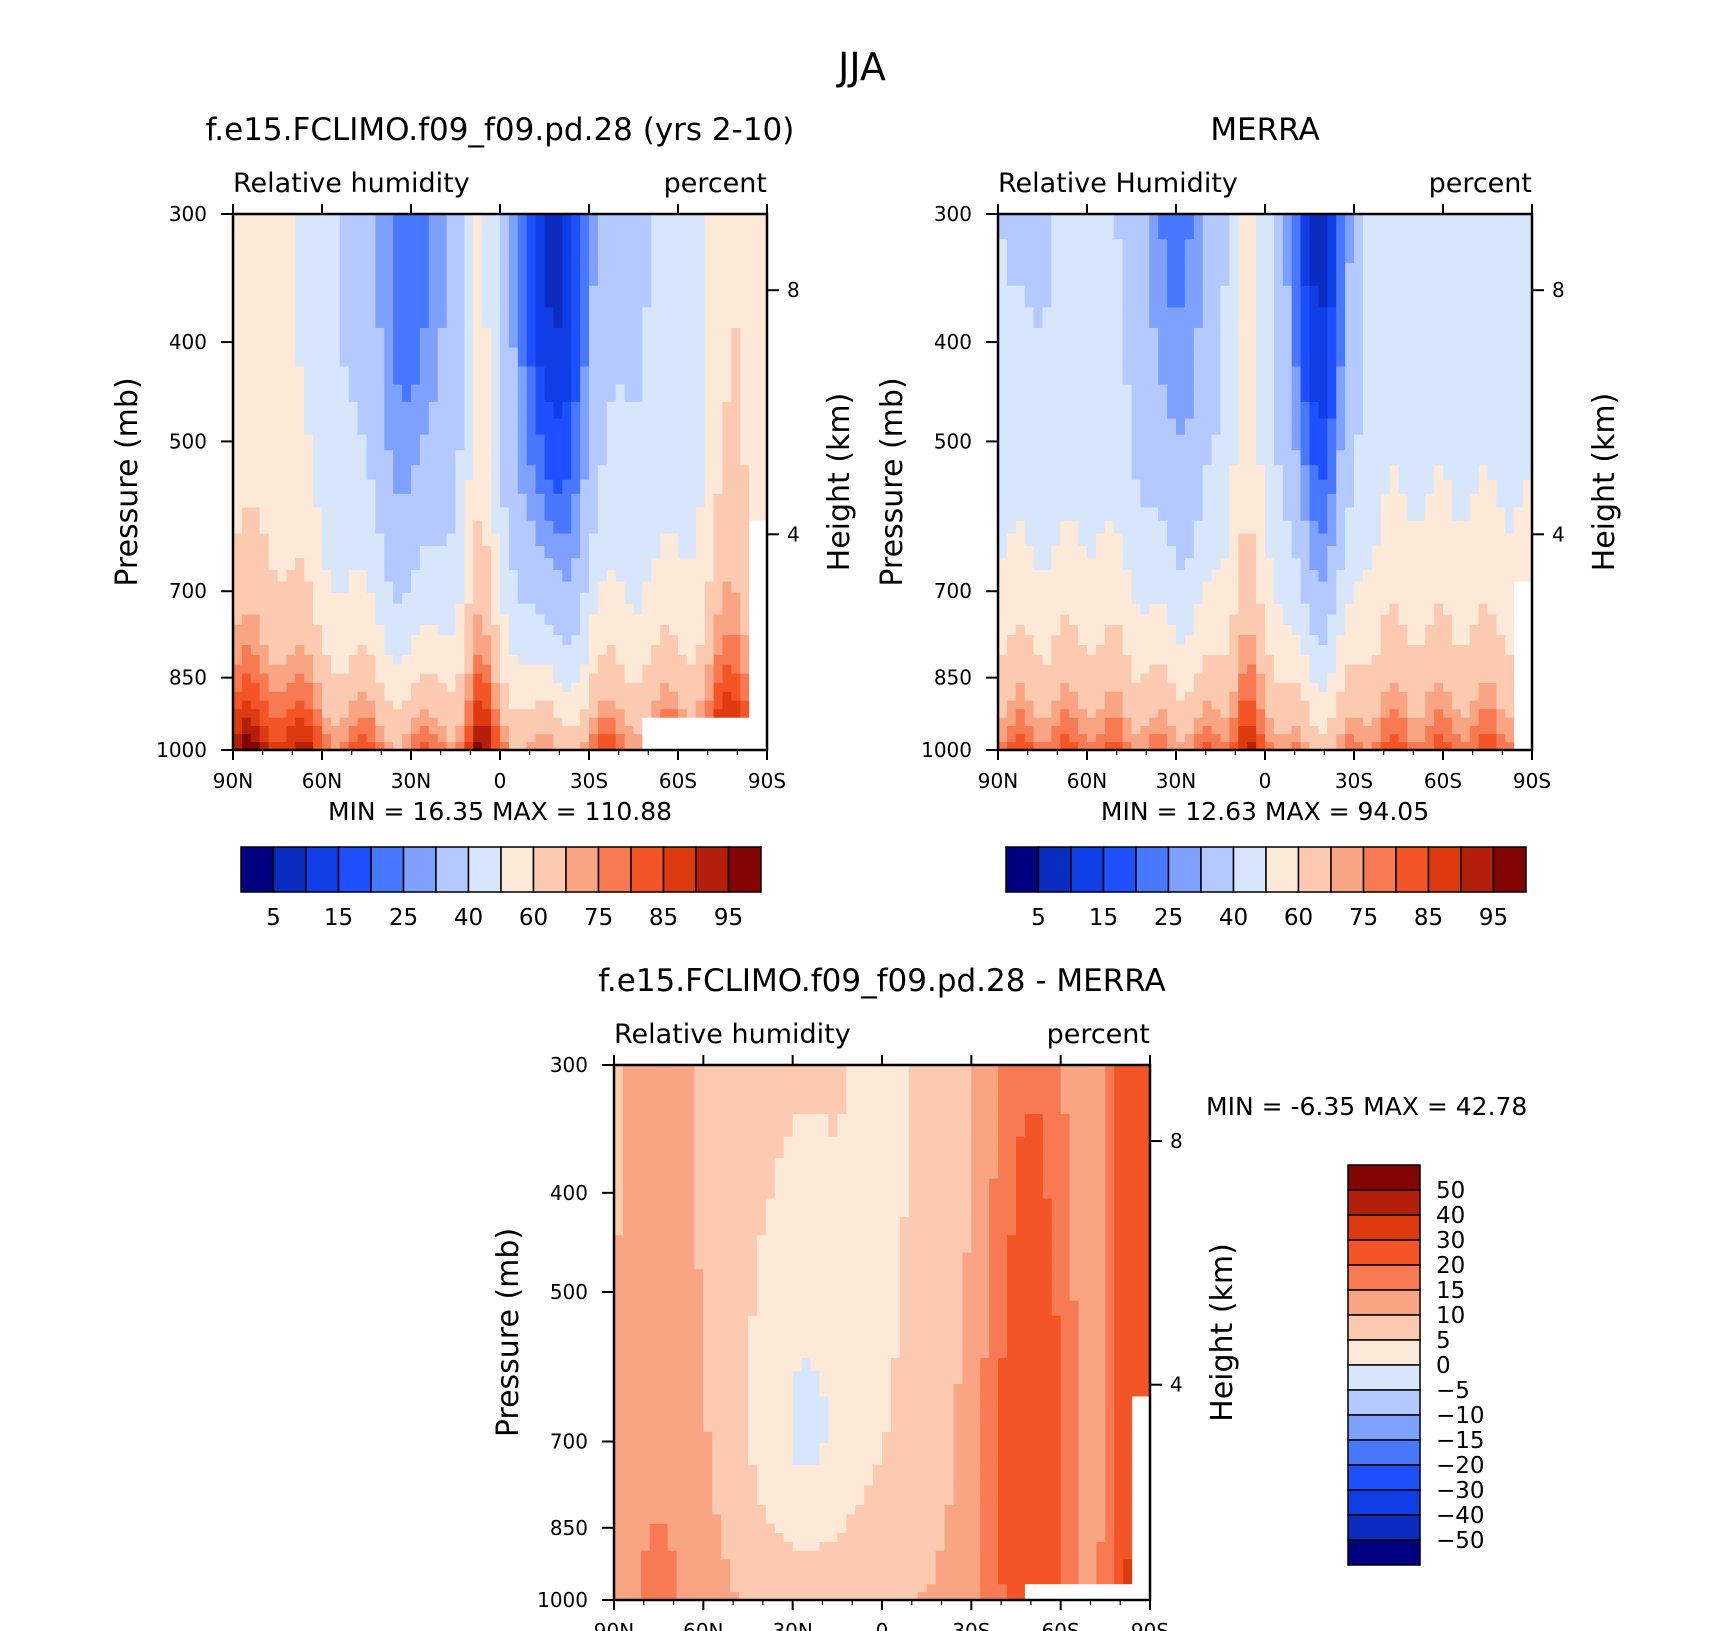 This screenshot has height=1631, width=1710. Describe the element at coordinates (953, 678) in the screenshot. I see `y-tick-label: 850` at that location.